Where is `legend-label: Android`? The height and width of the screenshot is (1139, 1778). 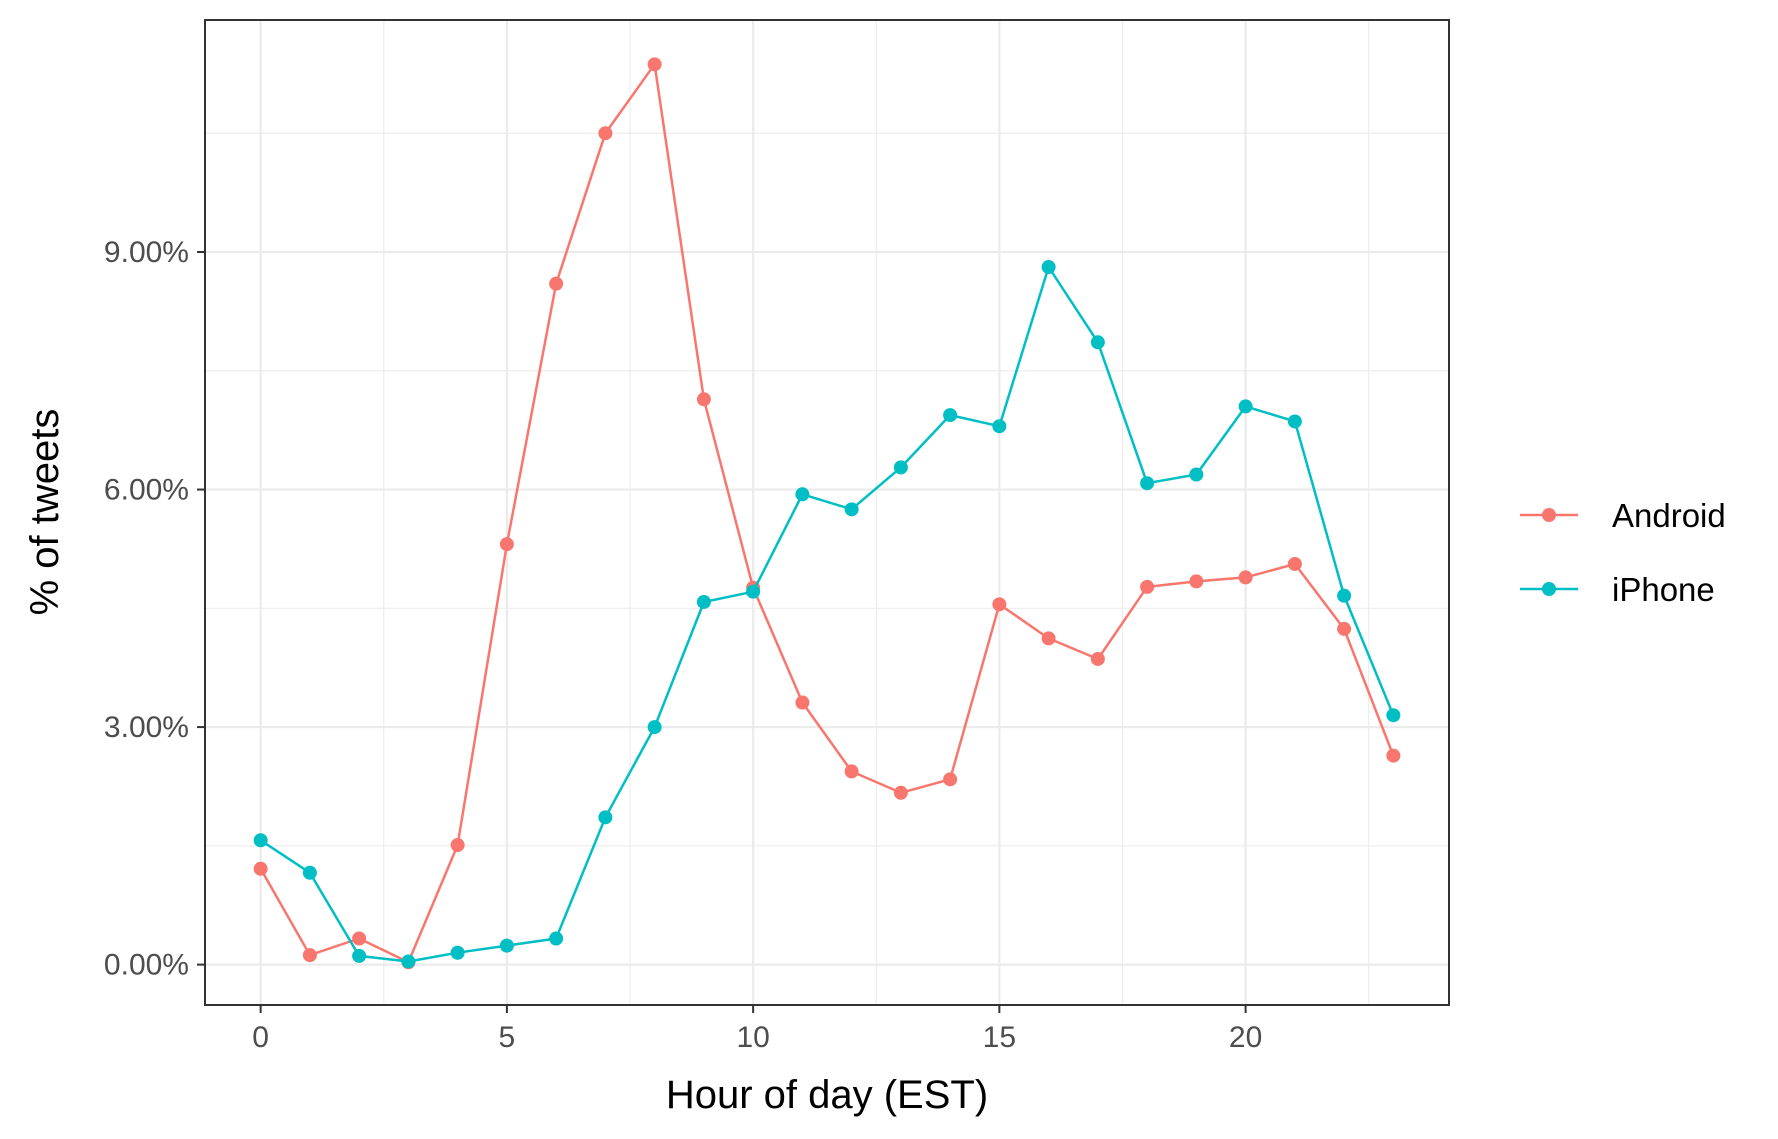 legend-label: Android is located at coordinates (1669, 515).